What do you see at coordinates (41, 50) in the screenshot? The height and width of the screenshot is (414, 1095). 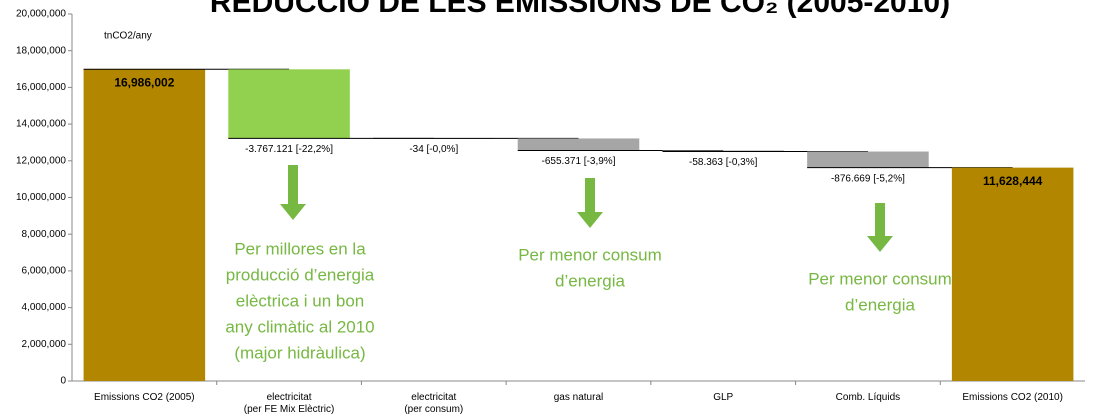 I see `y-tick-label: 18,000,000` at bounding box center [41, 50].